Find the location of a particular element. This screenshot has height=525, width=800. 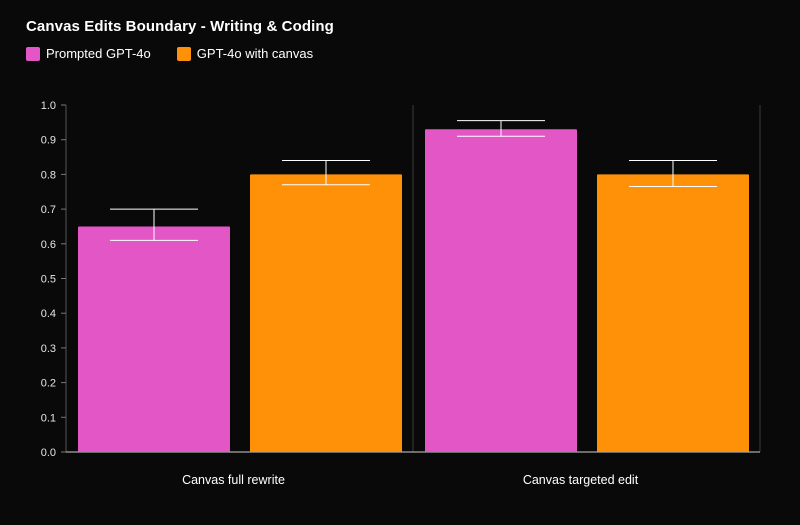

y-tick-label: 0.6 is located at coordinates (48, 245).